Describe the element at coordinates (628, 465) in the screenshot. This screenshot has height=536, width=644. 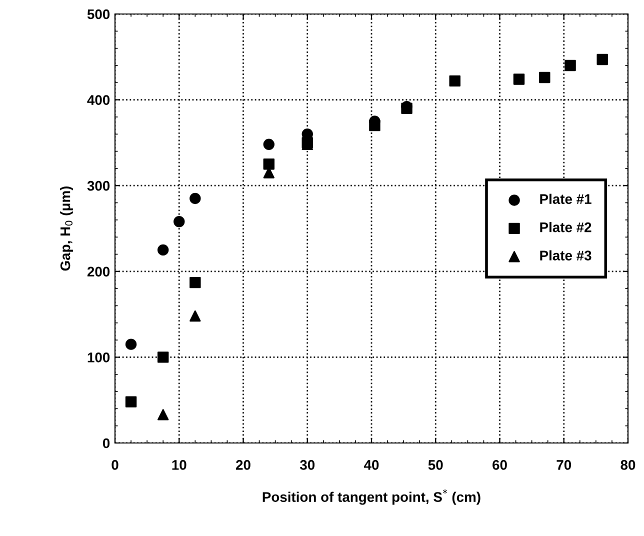
I see `x-tick-label: 80` at that location.